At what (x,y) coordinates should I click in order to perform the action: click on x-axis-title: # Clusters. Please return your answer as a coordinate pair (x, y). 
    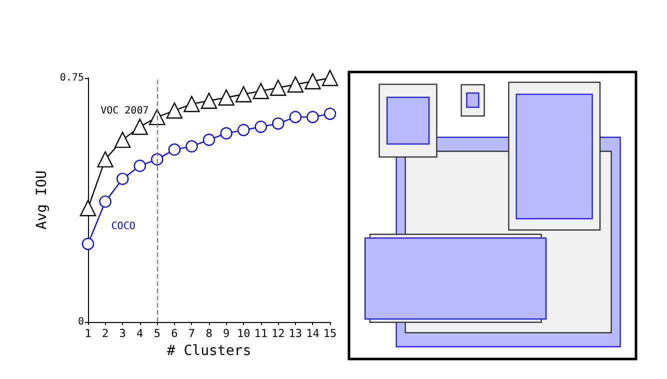
    Looking at the image, I should click on (209, 351).